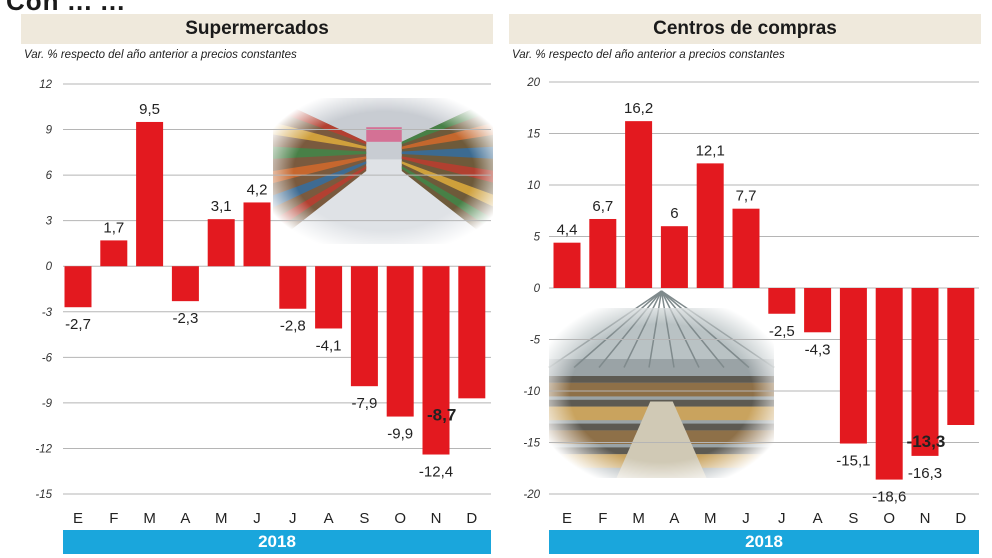  What do you see at coordinates (533, 83) in the screenshot?
I see `y-tick-label: 20` at bounding box center [533, 83].